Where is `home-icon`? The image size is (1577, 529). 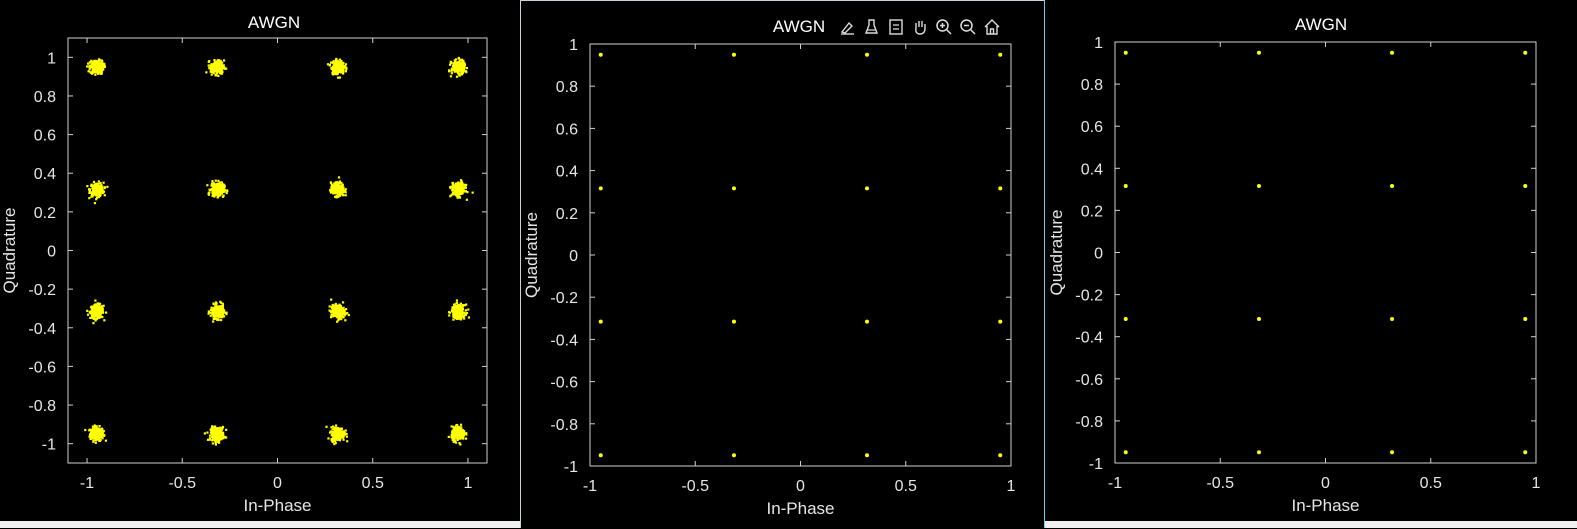 home-icon is located at coordinates (992, 27).